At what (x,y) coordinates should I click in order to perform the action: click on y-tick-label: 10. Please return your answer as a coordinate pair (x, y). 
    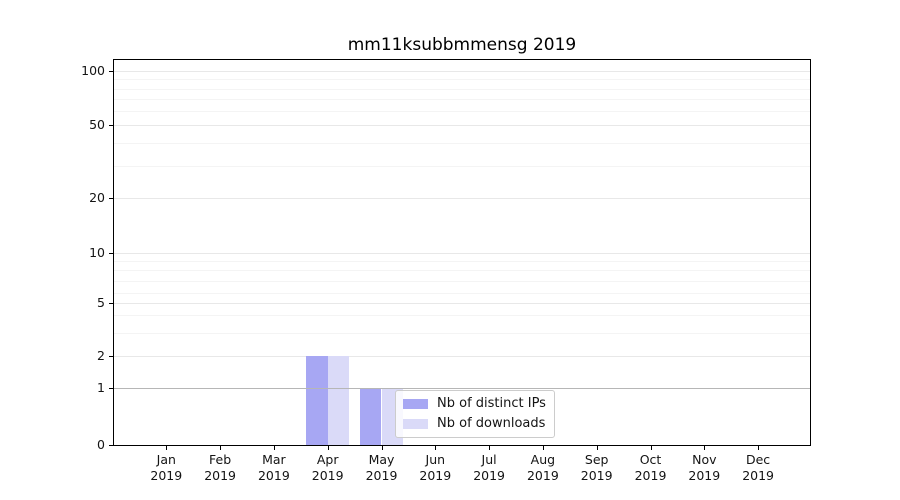
    Looking at the image, I should click on (97, 252).